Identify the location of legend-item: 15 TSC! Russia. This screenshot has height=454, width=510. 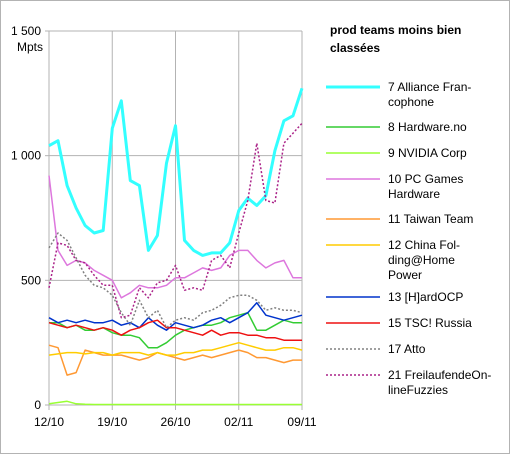
(399, 323).